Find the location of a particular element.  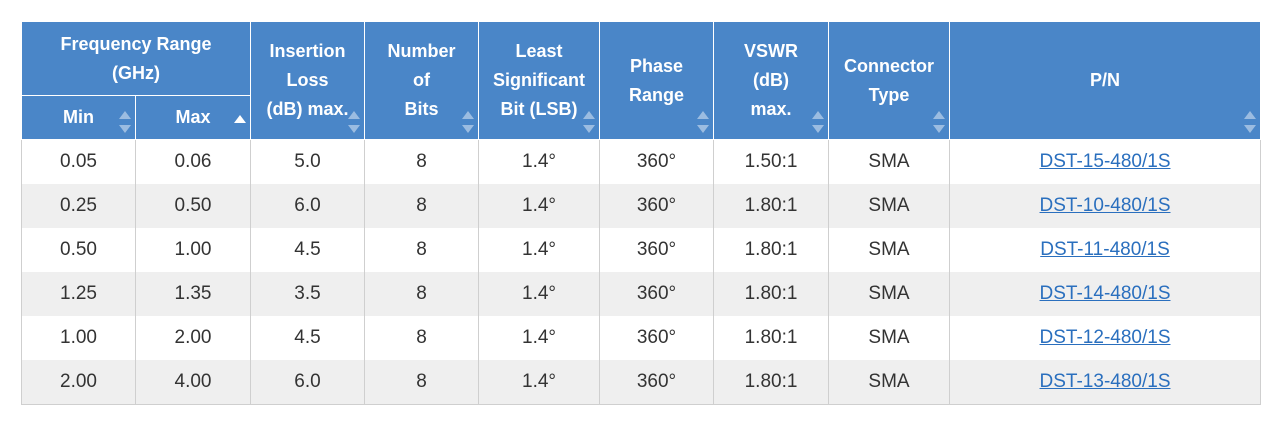

cell-part-number: DST-15-480/1S is located at coordinates (1105, 161).